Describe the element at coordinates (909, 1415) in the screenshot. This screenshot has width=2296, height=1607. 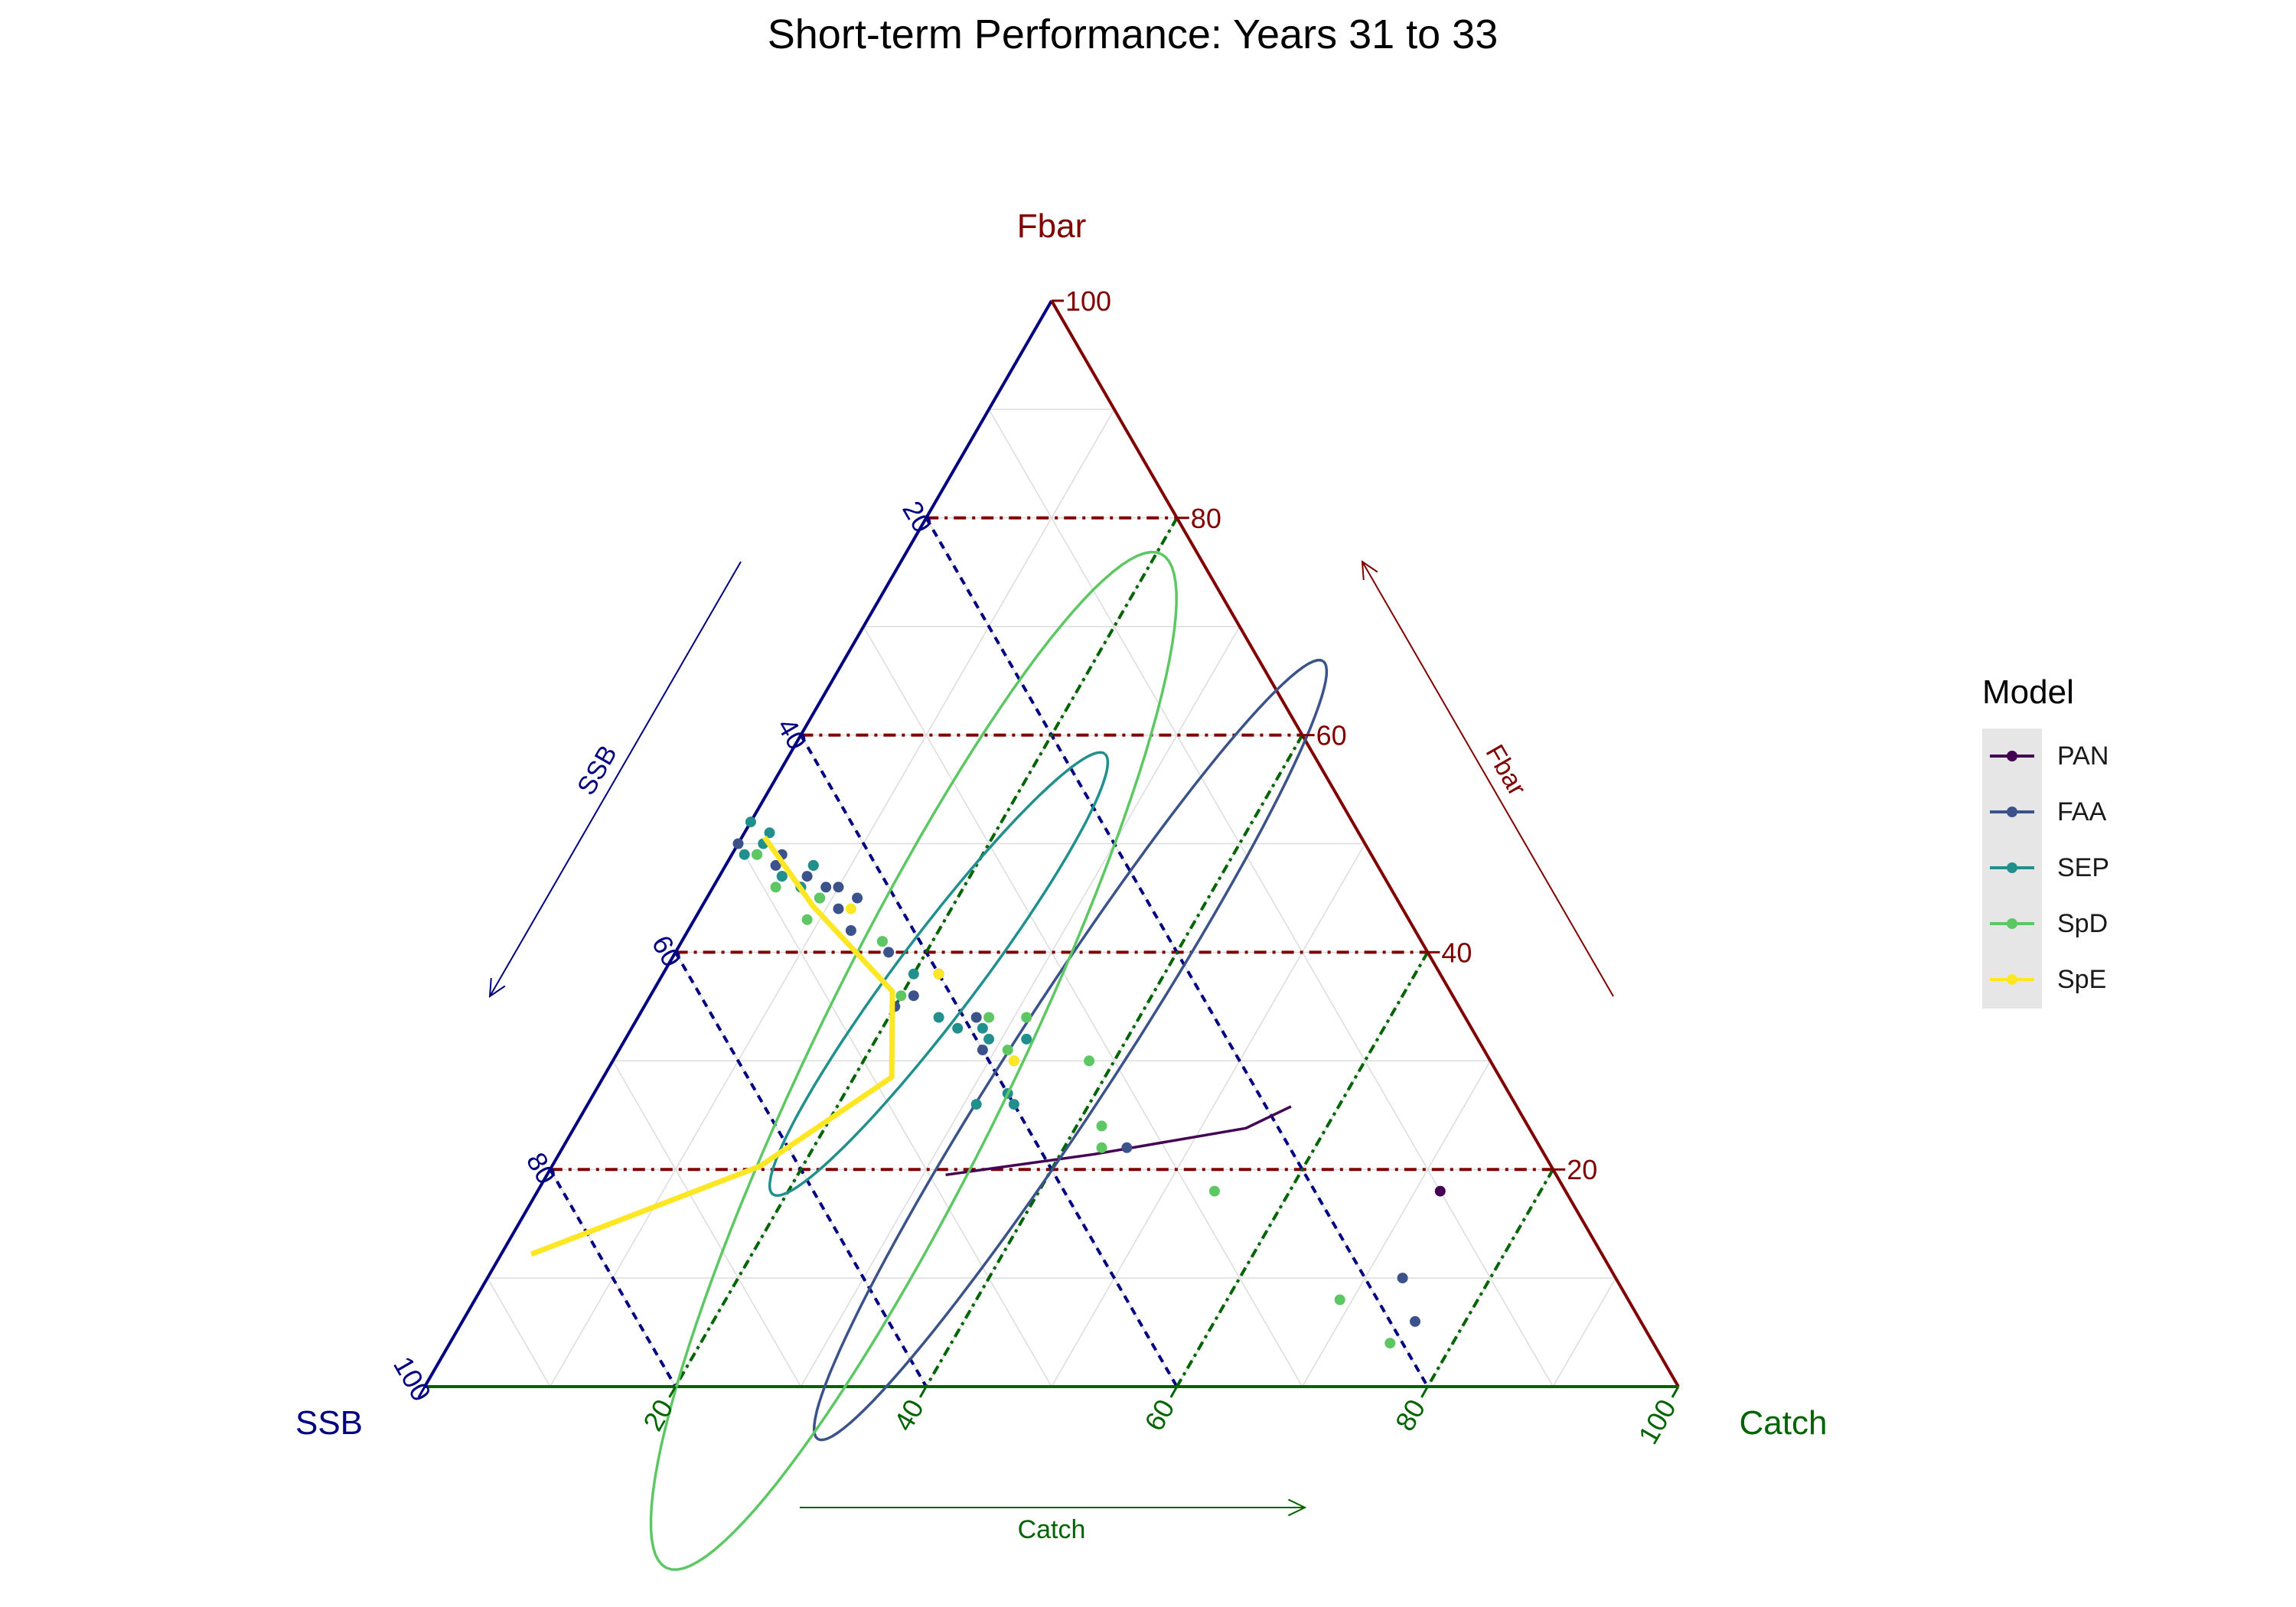
I see `catch-tick-label: 40` at that location.